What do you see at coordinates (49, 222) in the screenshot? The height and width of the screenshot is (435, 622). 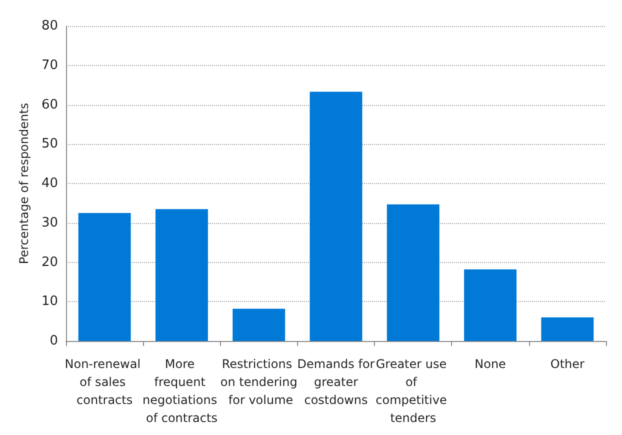 I see `y-tick-label: 30` at bounding box center [49, 222].